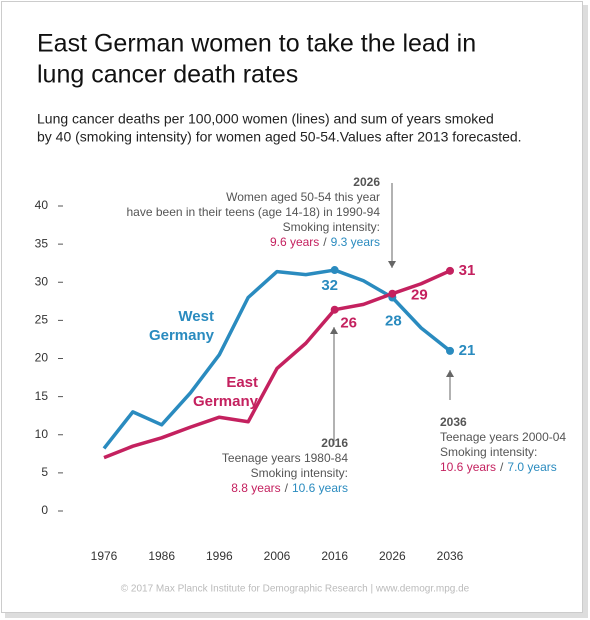 The image size is (590, 620). Describe the element at coordinates (226, 392) in the screenshot. I see `series-label: East Germany` at that location.